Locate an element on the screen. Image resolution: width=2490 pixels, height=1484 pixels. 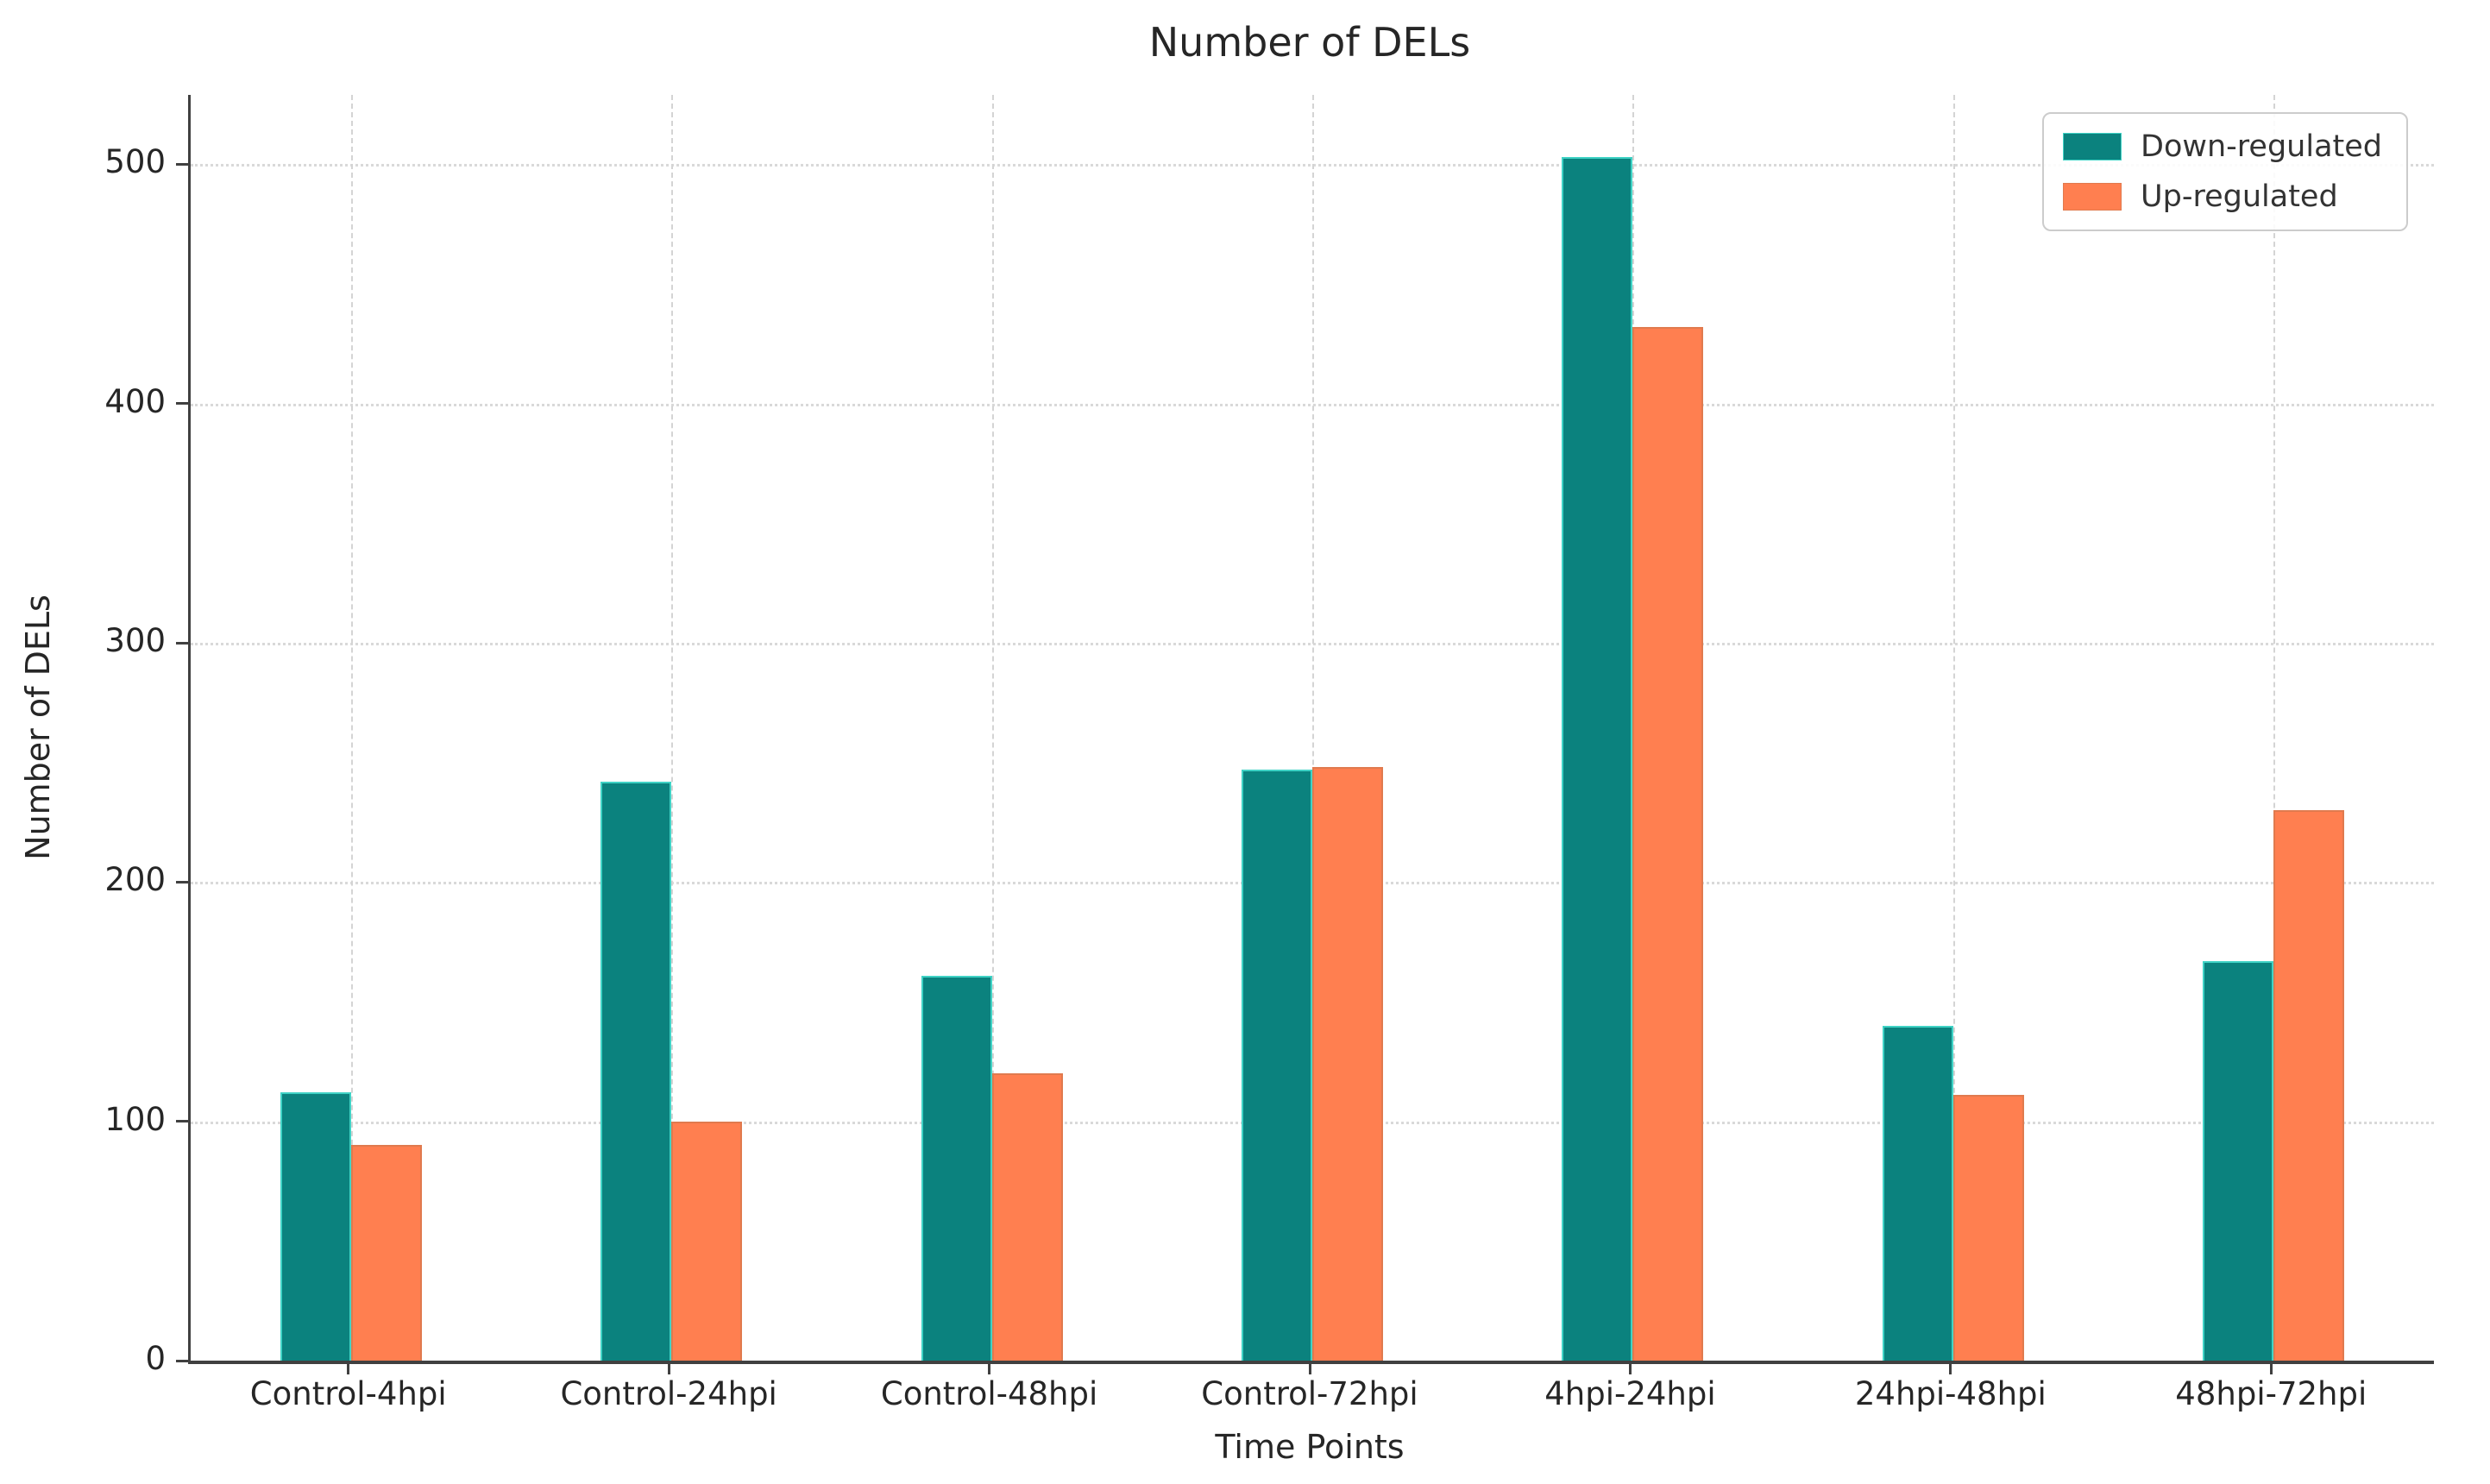
chart-title: Number of DELs is located at coordinates (1309, 42).